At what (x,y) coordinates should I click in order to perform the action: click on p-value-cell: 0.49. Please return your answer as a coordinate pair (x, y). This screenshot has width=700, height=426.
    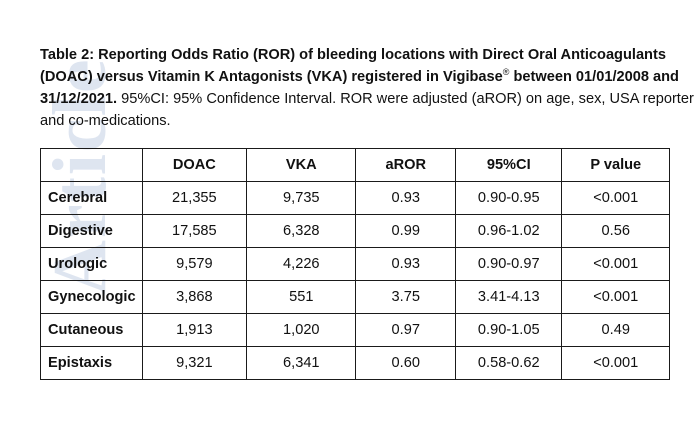
    Looking at the image, I should click on (615, 330).